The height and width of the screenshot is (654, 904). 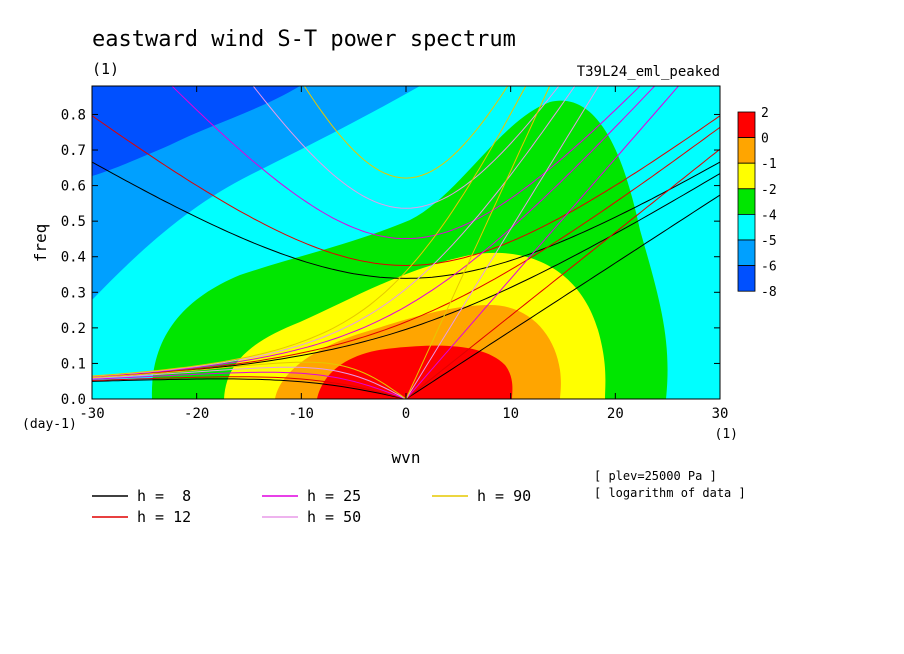 I want to click on colorbar-label: 2, so click(x=765, y=113).